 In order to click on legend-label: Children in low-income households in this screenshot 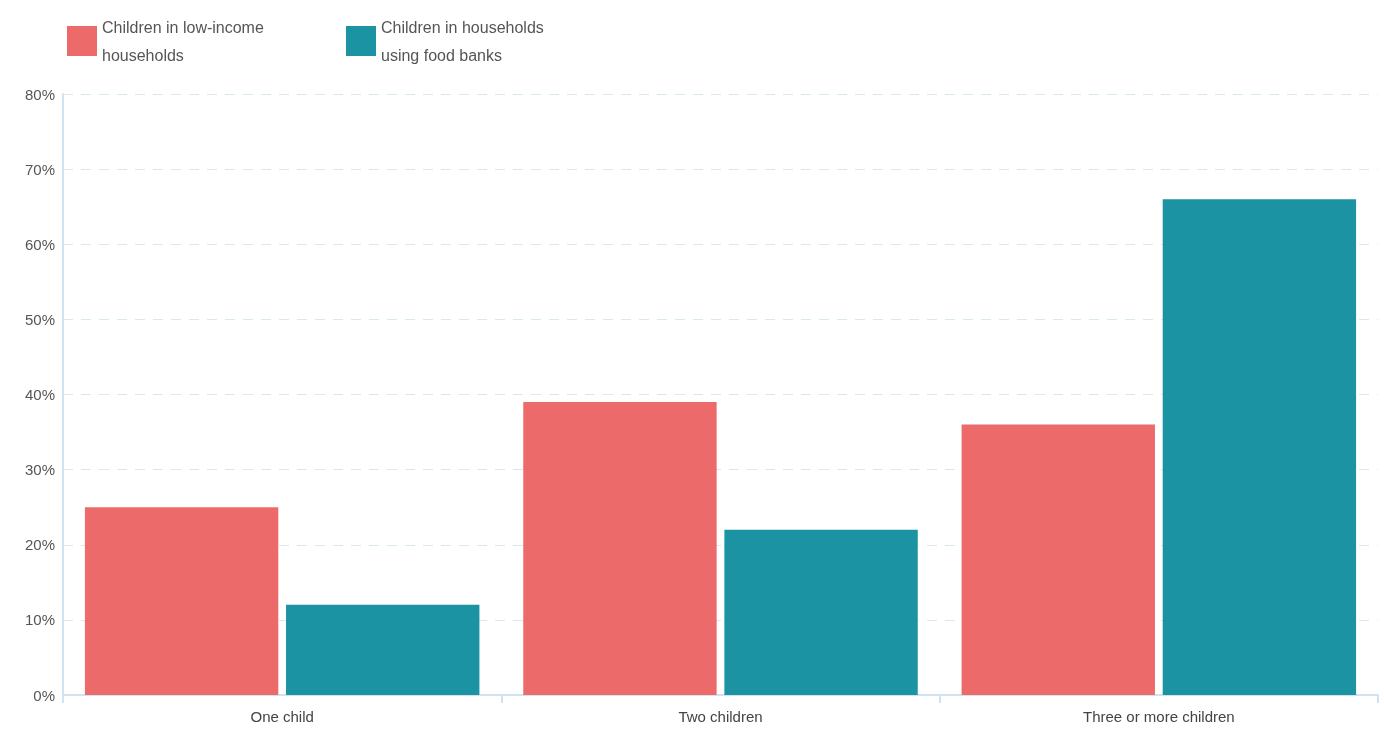, I will do `click(185, 41)`.